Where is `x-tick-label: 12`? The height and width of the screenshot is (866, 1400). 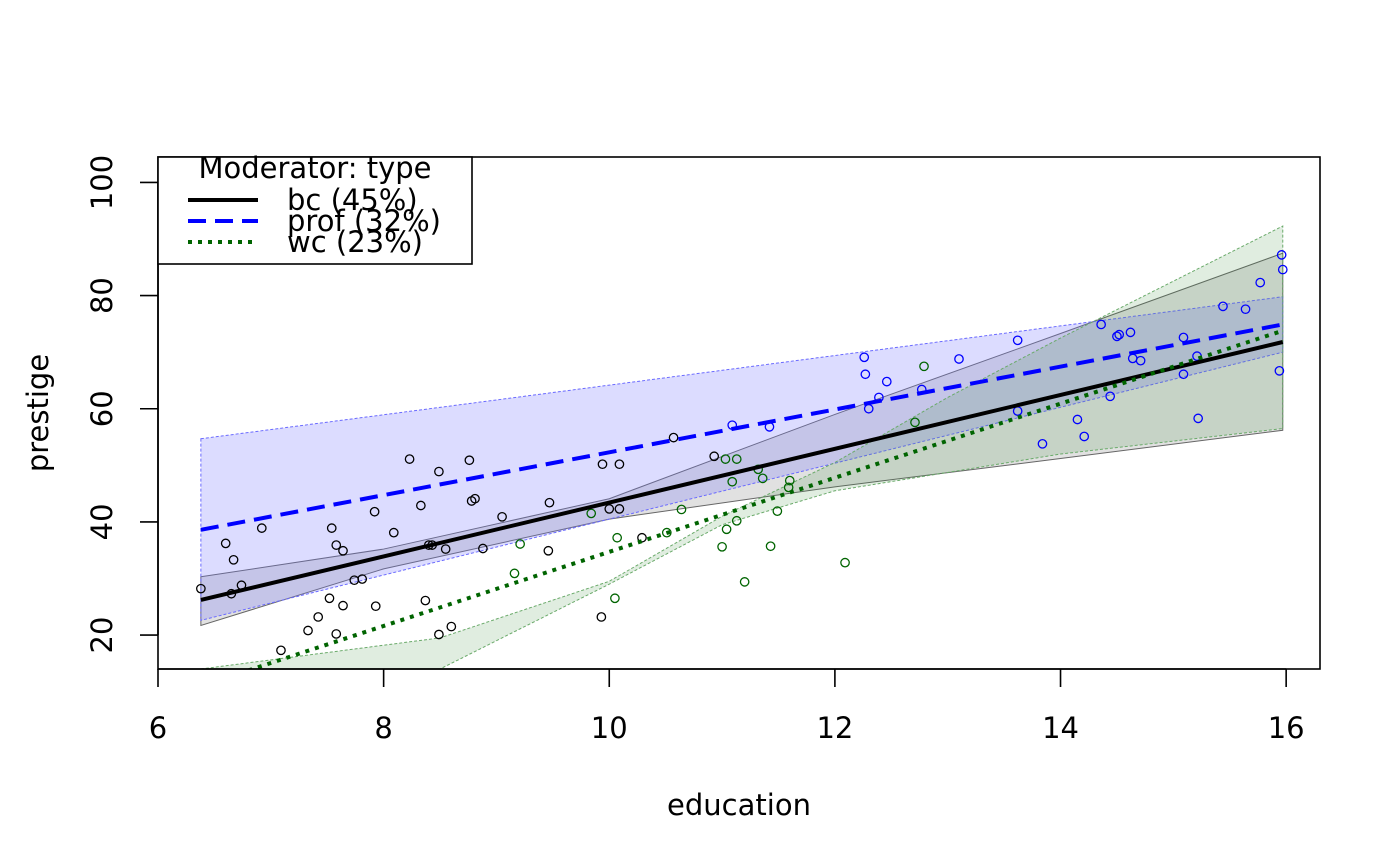
x-tick-label: 12 is located at coordinates (834, 728).